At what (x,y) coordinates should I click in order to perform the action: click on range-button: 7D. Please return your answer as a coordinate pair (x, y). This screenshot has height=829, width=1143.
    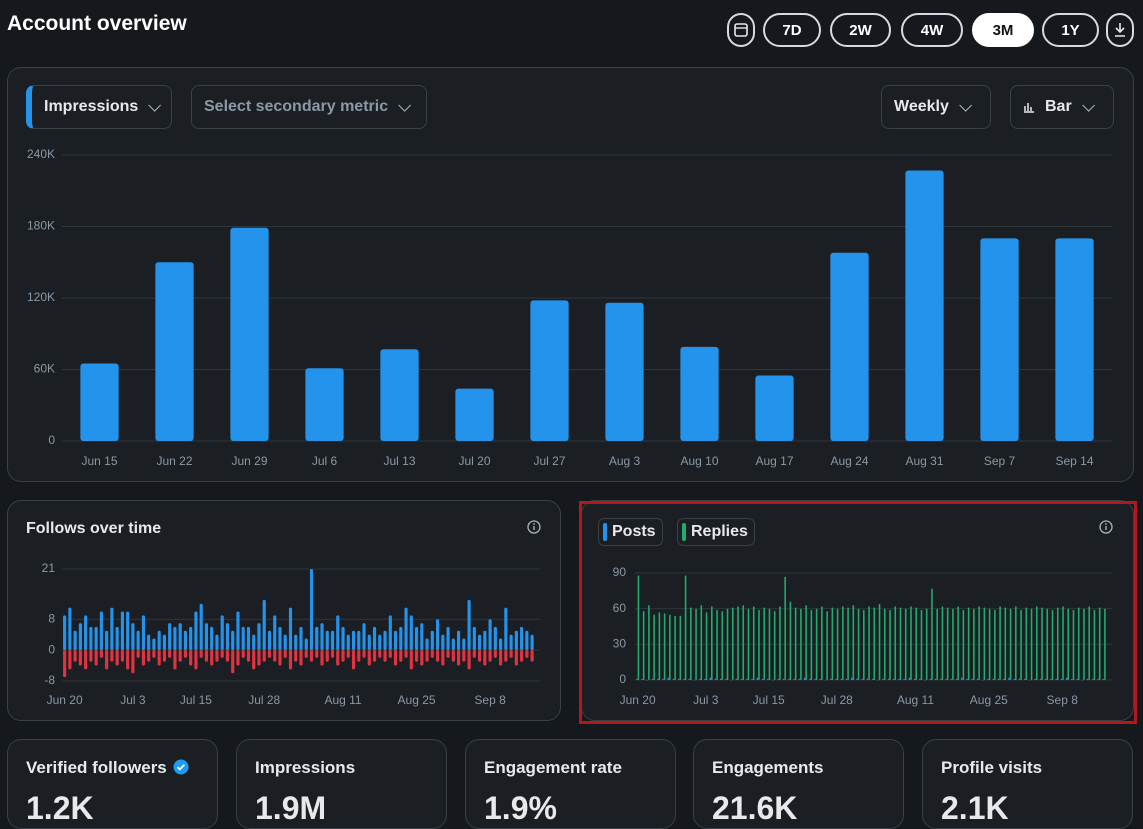
    Looking at the image, I should click on (792, 30).